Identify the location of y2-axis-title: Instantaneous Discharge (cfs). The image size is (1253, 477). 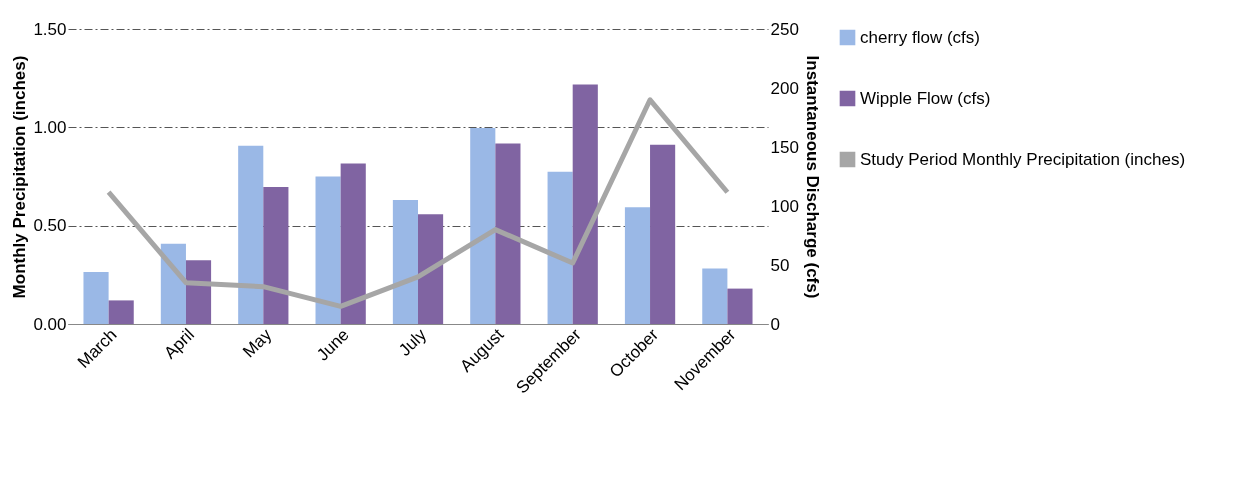
(812, 177).